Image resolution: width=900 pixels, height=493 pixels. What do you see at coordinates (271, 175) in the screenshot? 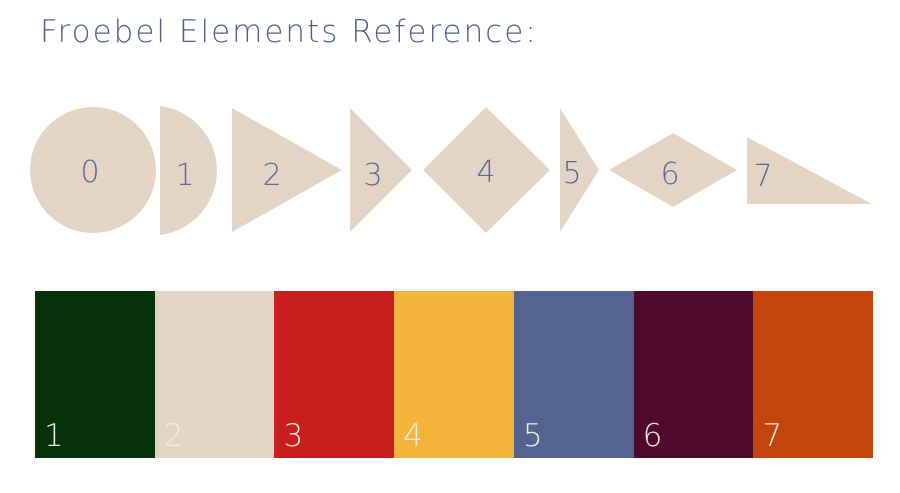
I see `element-label: 2` at bounding box center [271, 175].